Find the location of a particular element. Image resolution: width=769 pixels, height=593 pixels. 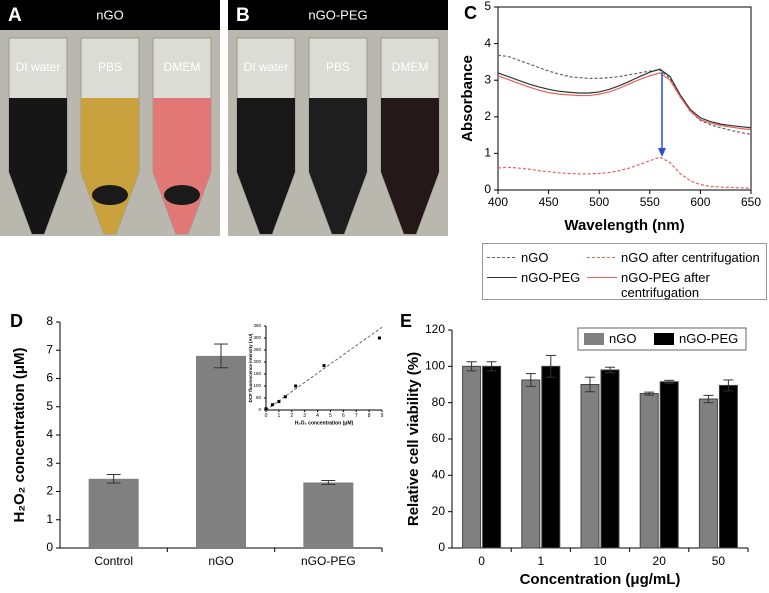

x-tick-label: 4 is located at coordinates (317, 416).